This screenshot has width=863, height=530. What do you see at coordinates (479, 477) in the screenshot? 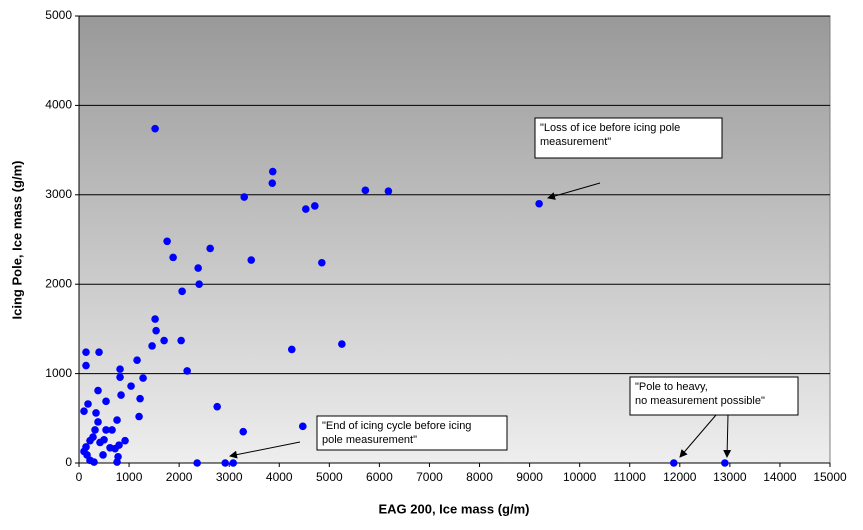
I see `x-tick-label: 8000` at bounding box center [479, 477].